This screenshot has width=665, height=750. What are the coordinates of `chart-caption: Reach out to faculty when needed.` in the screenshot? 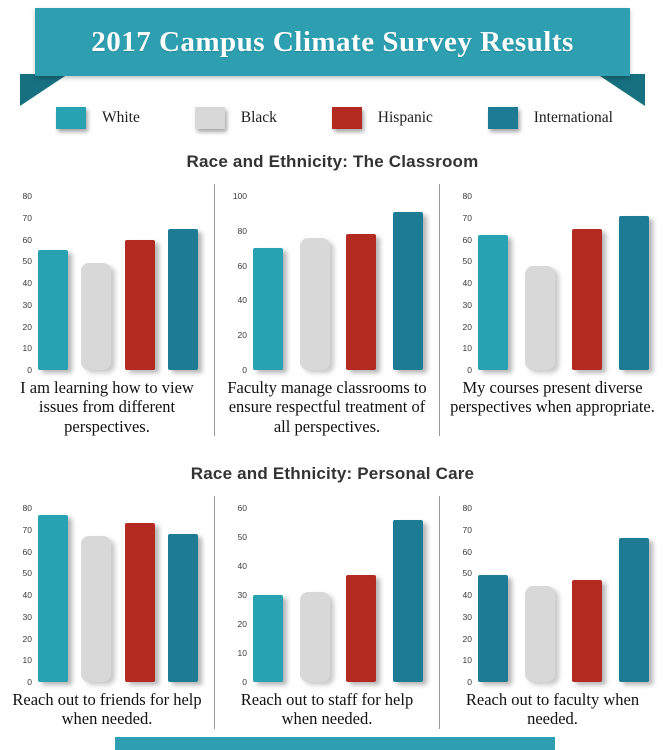 It's located at (552, 709).